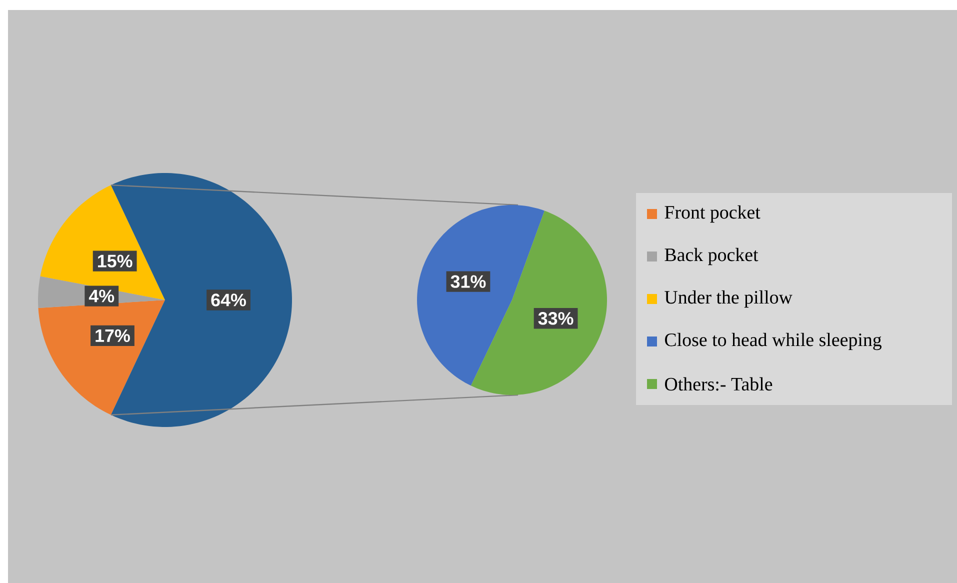  Describe the element at coordinates (728, 299) in the screenshot. I see `legend-label: Under the pillow` at that location.